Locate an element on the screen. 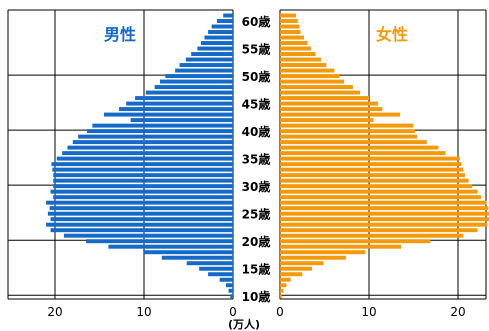  x-axis-tick-labels: 20 10 0 0 10 20 is located at coordinates (256, 312).